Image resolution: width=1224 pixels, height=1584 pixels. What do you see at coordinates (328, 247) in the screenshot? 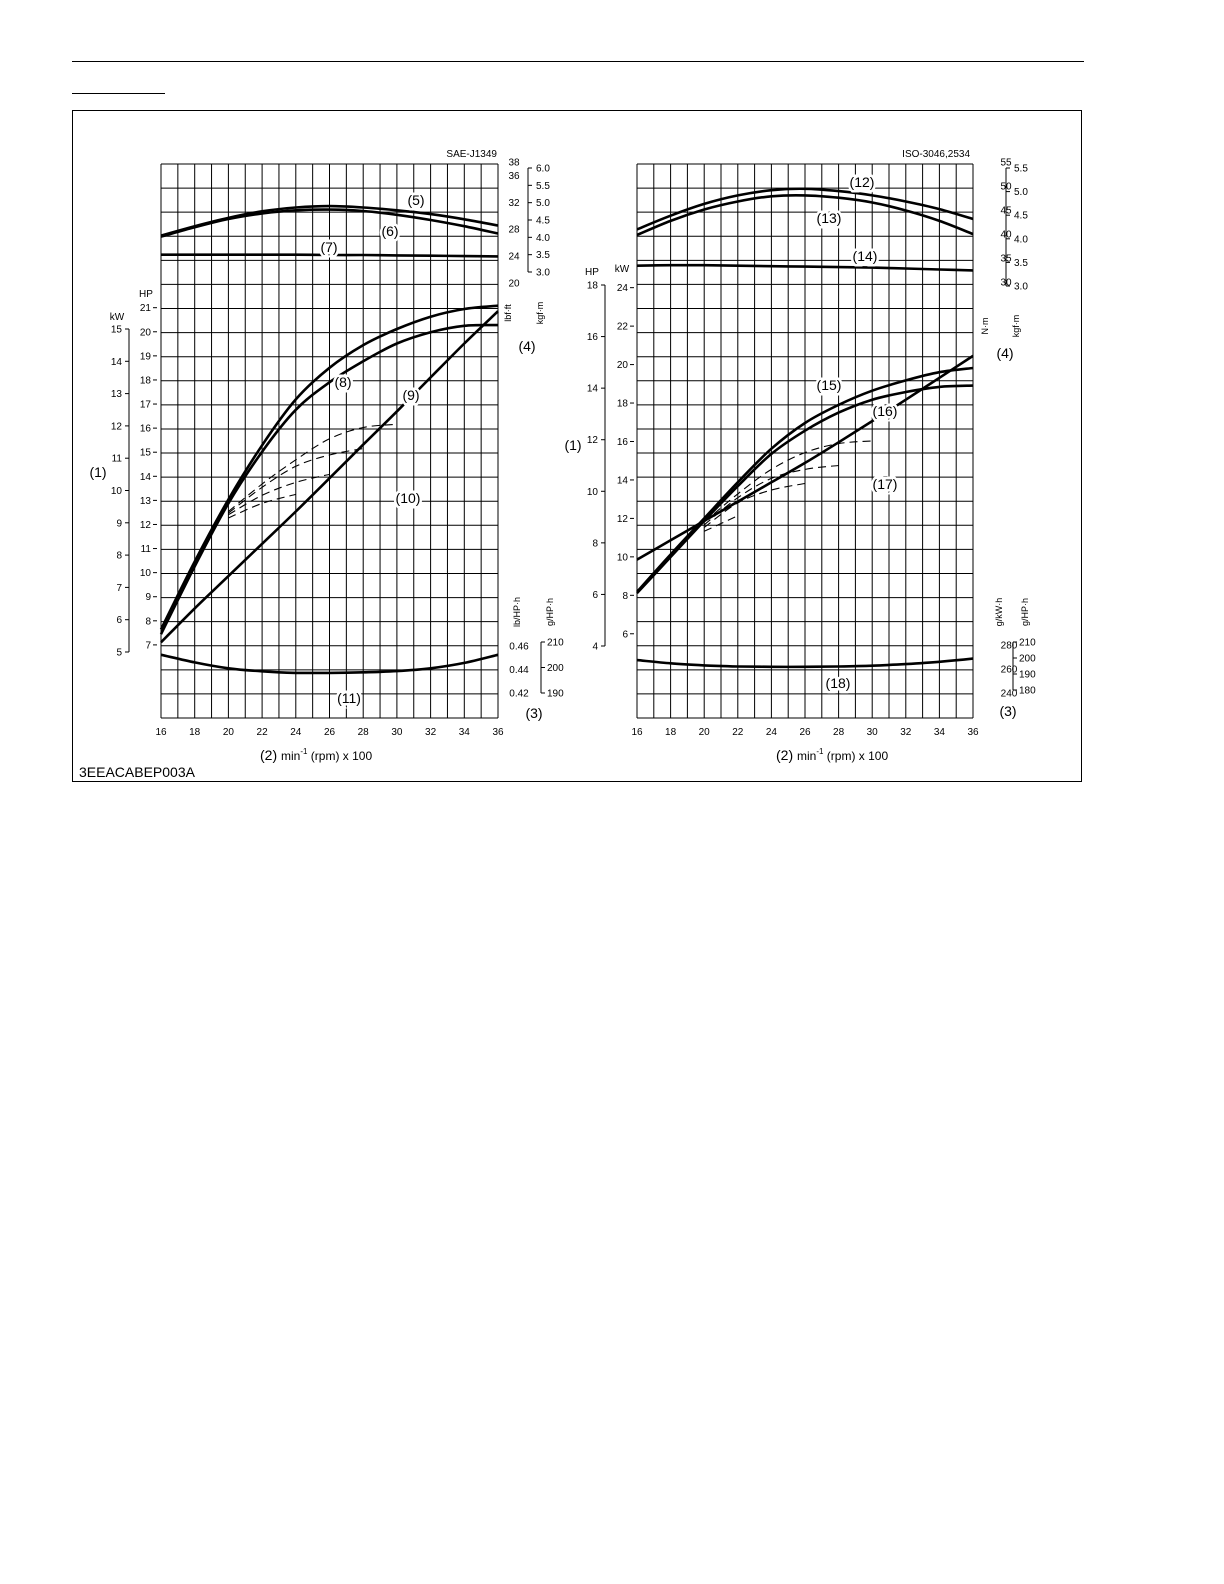
I see `series-label-7: (7)` at bounding box center [328, 247].